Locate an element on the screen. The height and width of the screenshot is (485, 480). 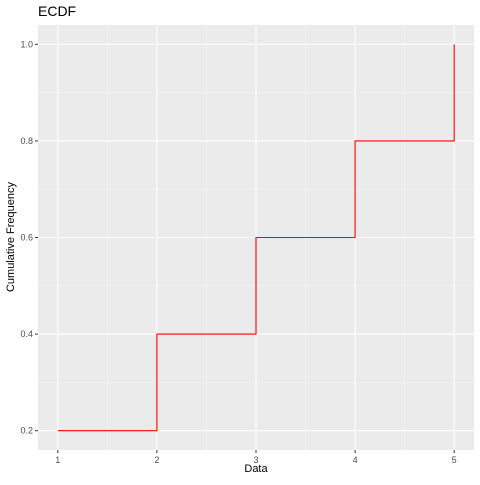
x-tick-label: 5 is located at coordinates (454, 460).